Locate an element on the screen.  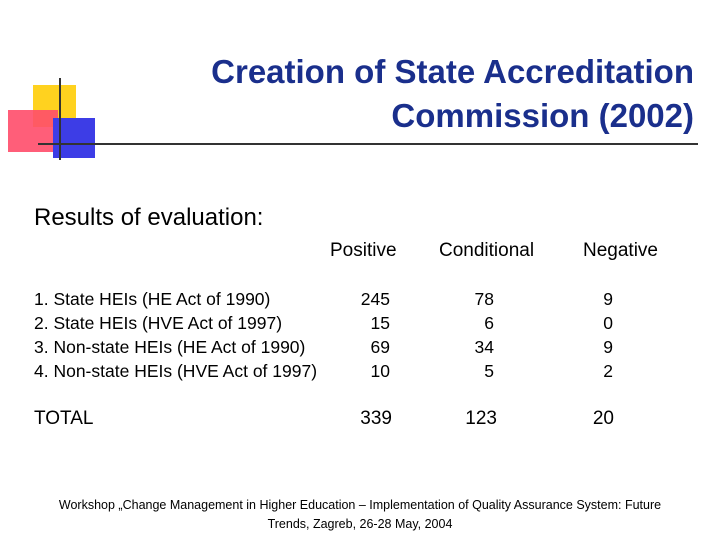
row-4-negative: 2 is located at coordinates (608, 371).